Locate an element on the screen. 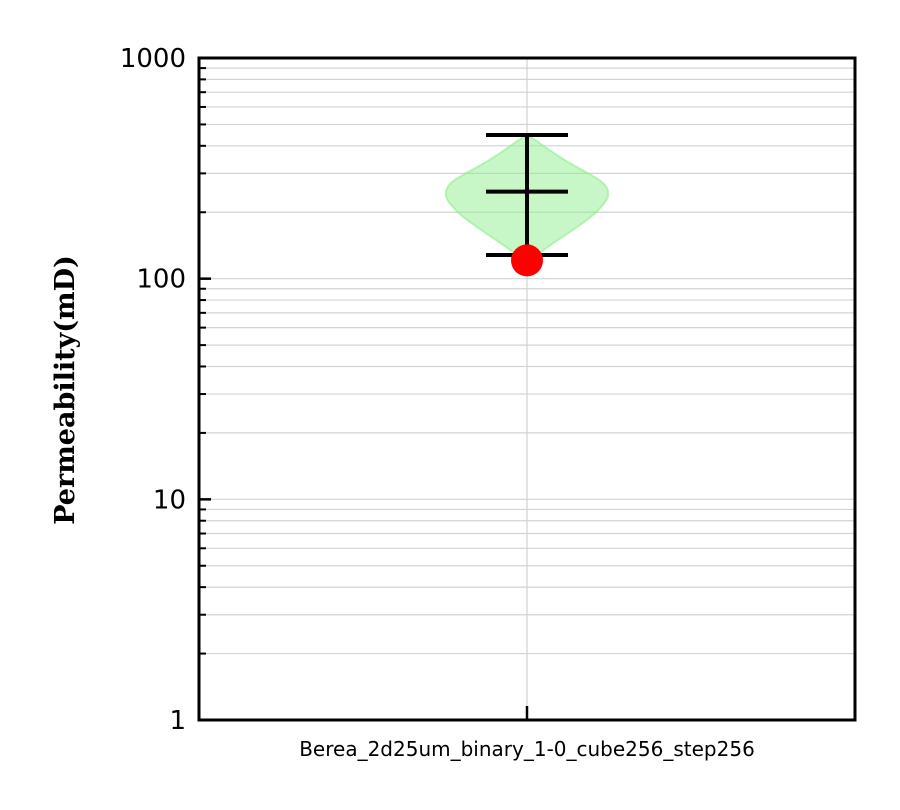 This screenshot has height=810, width=900. violins is located at coordinates (527, 197).